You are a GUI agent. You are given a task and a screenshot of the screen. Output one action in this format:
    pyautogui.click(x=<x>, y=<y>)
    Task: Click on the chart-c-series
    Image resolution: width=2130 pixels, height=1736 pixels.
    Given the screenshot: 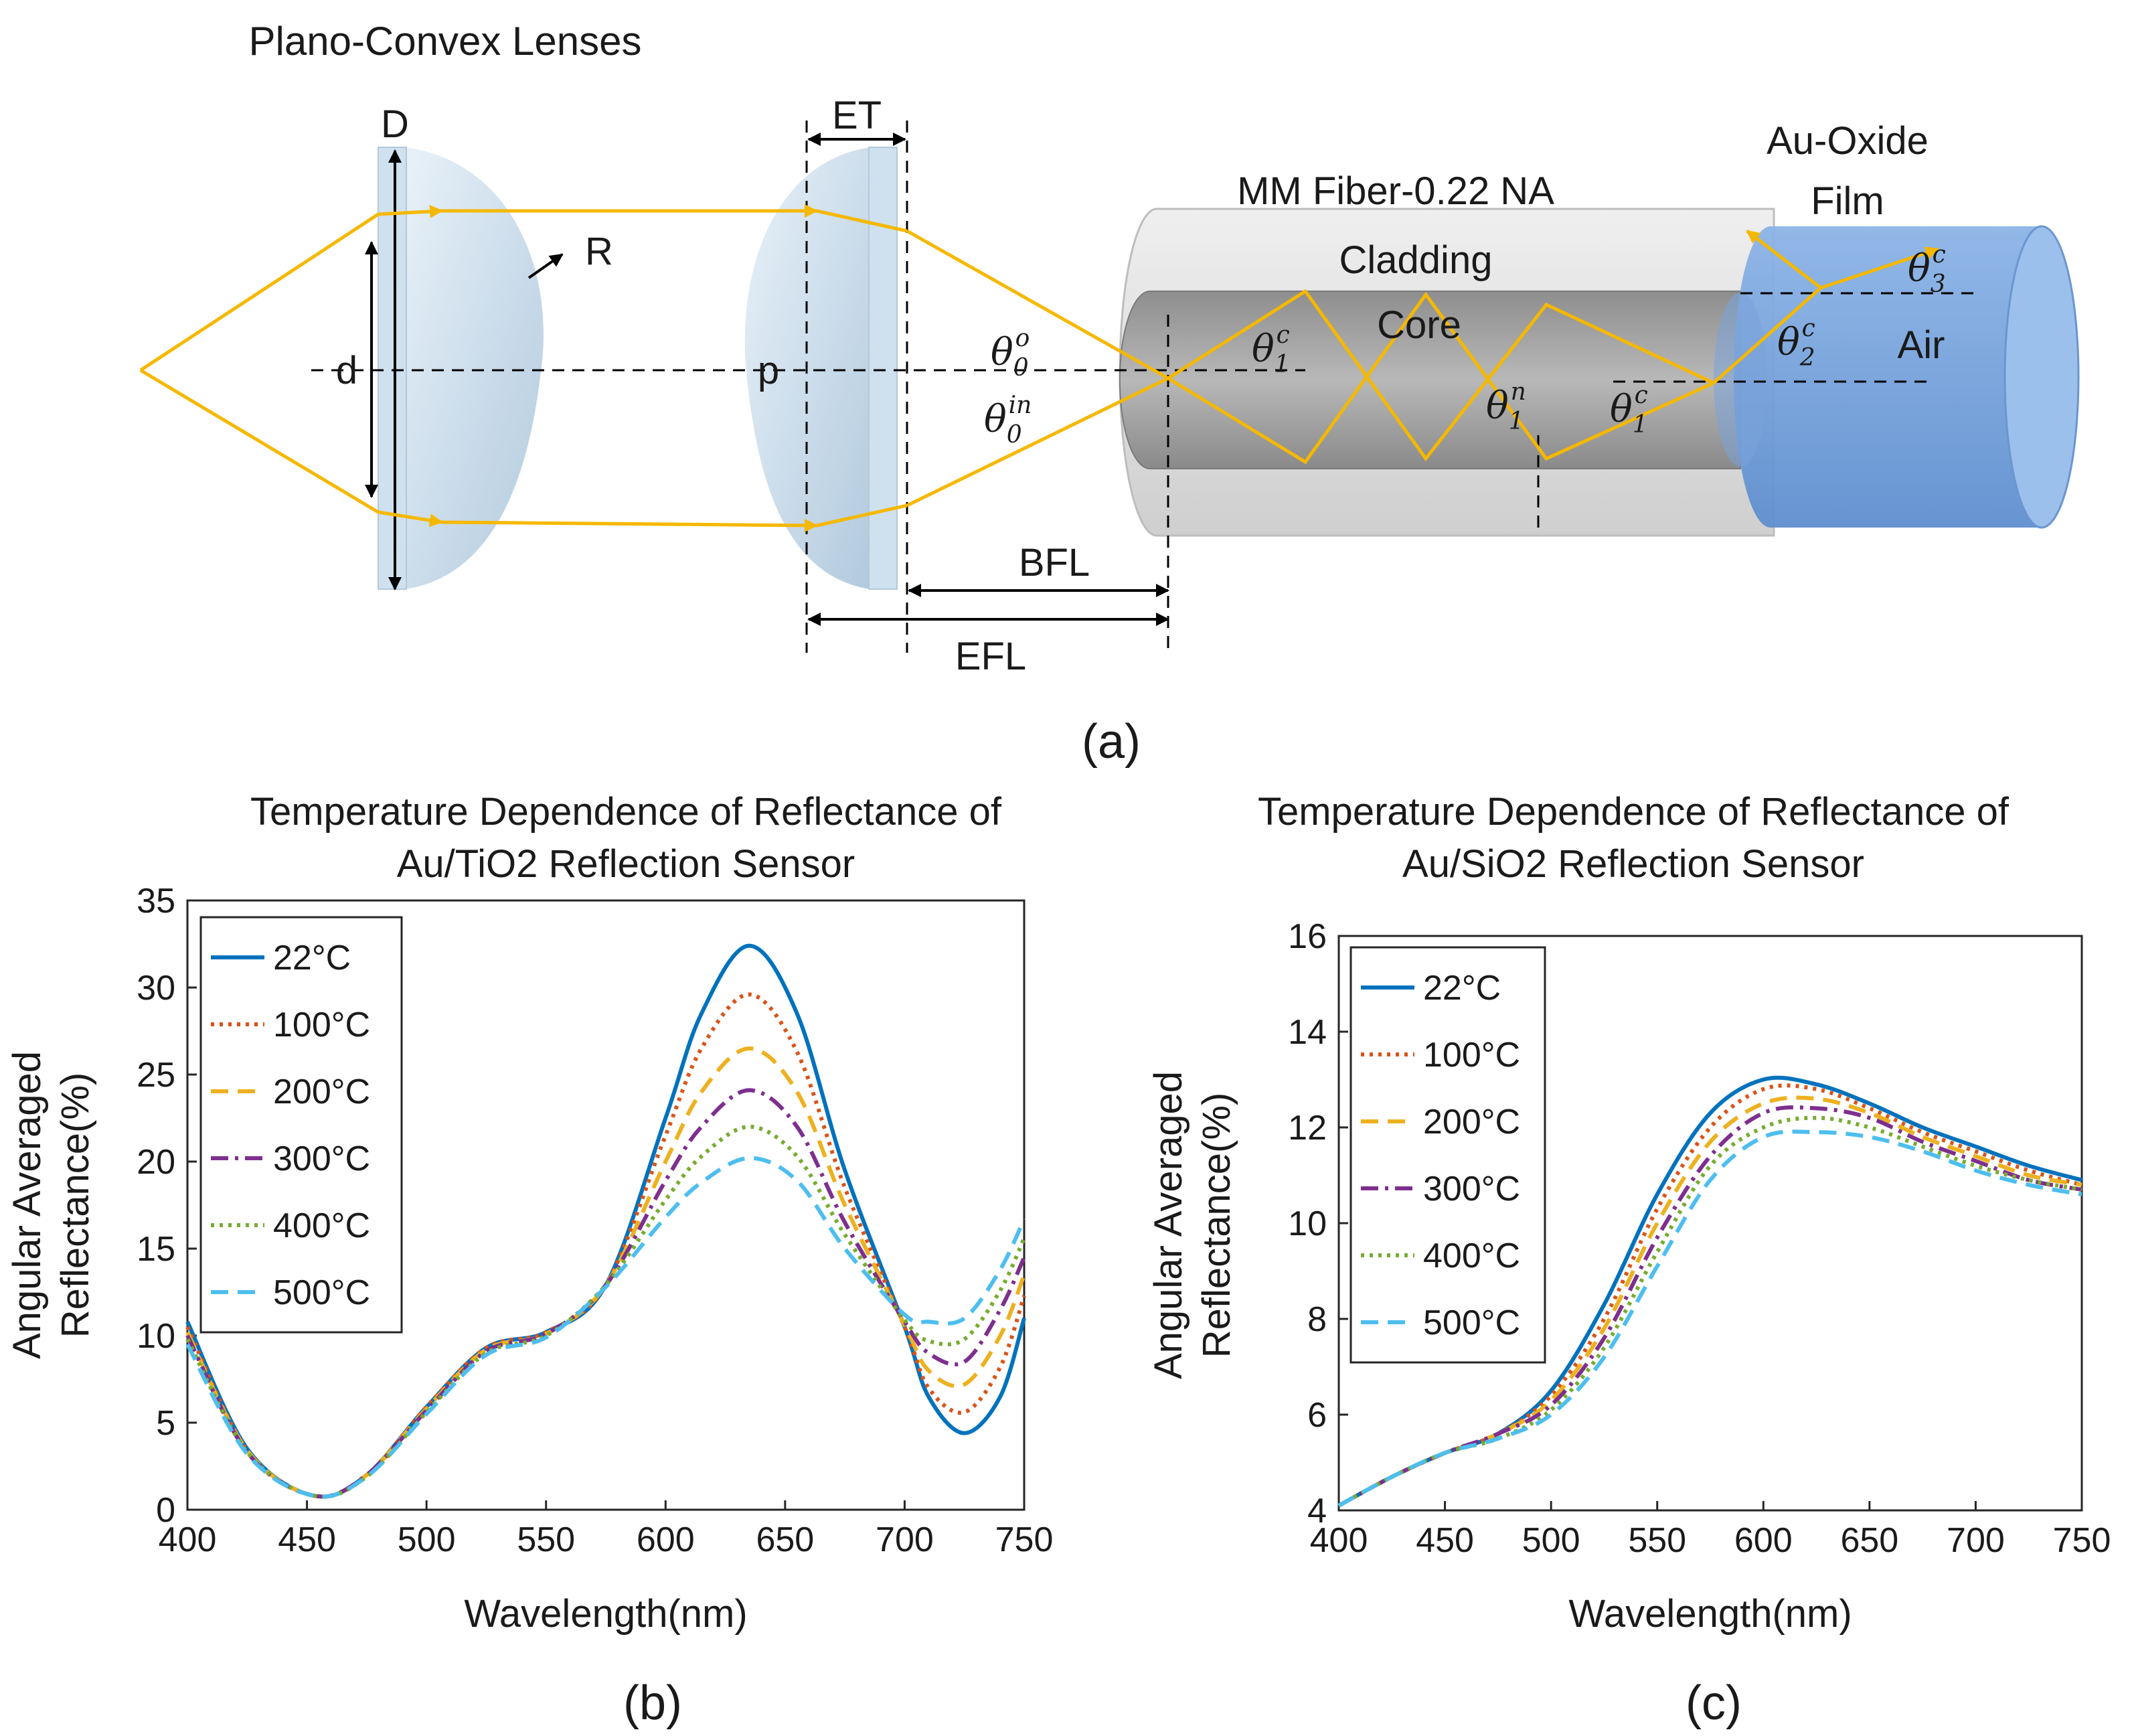 What is the action you would take?
    pyautogui.click(x=1709, y=1291)
    